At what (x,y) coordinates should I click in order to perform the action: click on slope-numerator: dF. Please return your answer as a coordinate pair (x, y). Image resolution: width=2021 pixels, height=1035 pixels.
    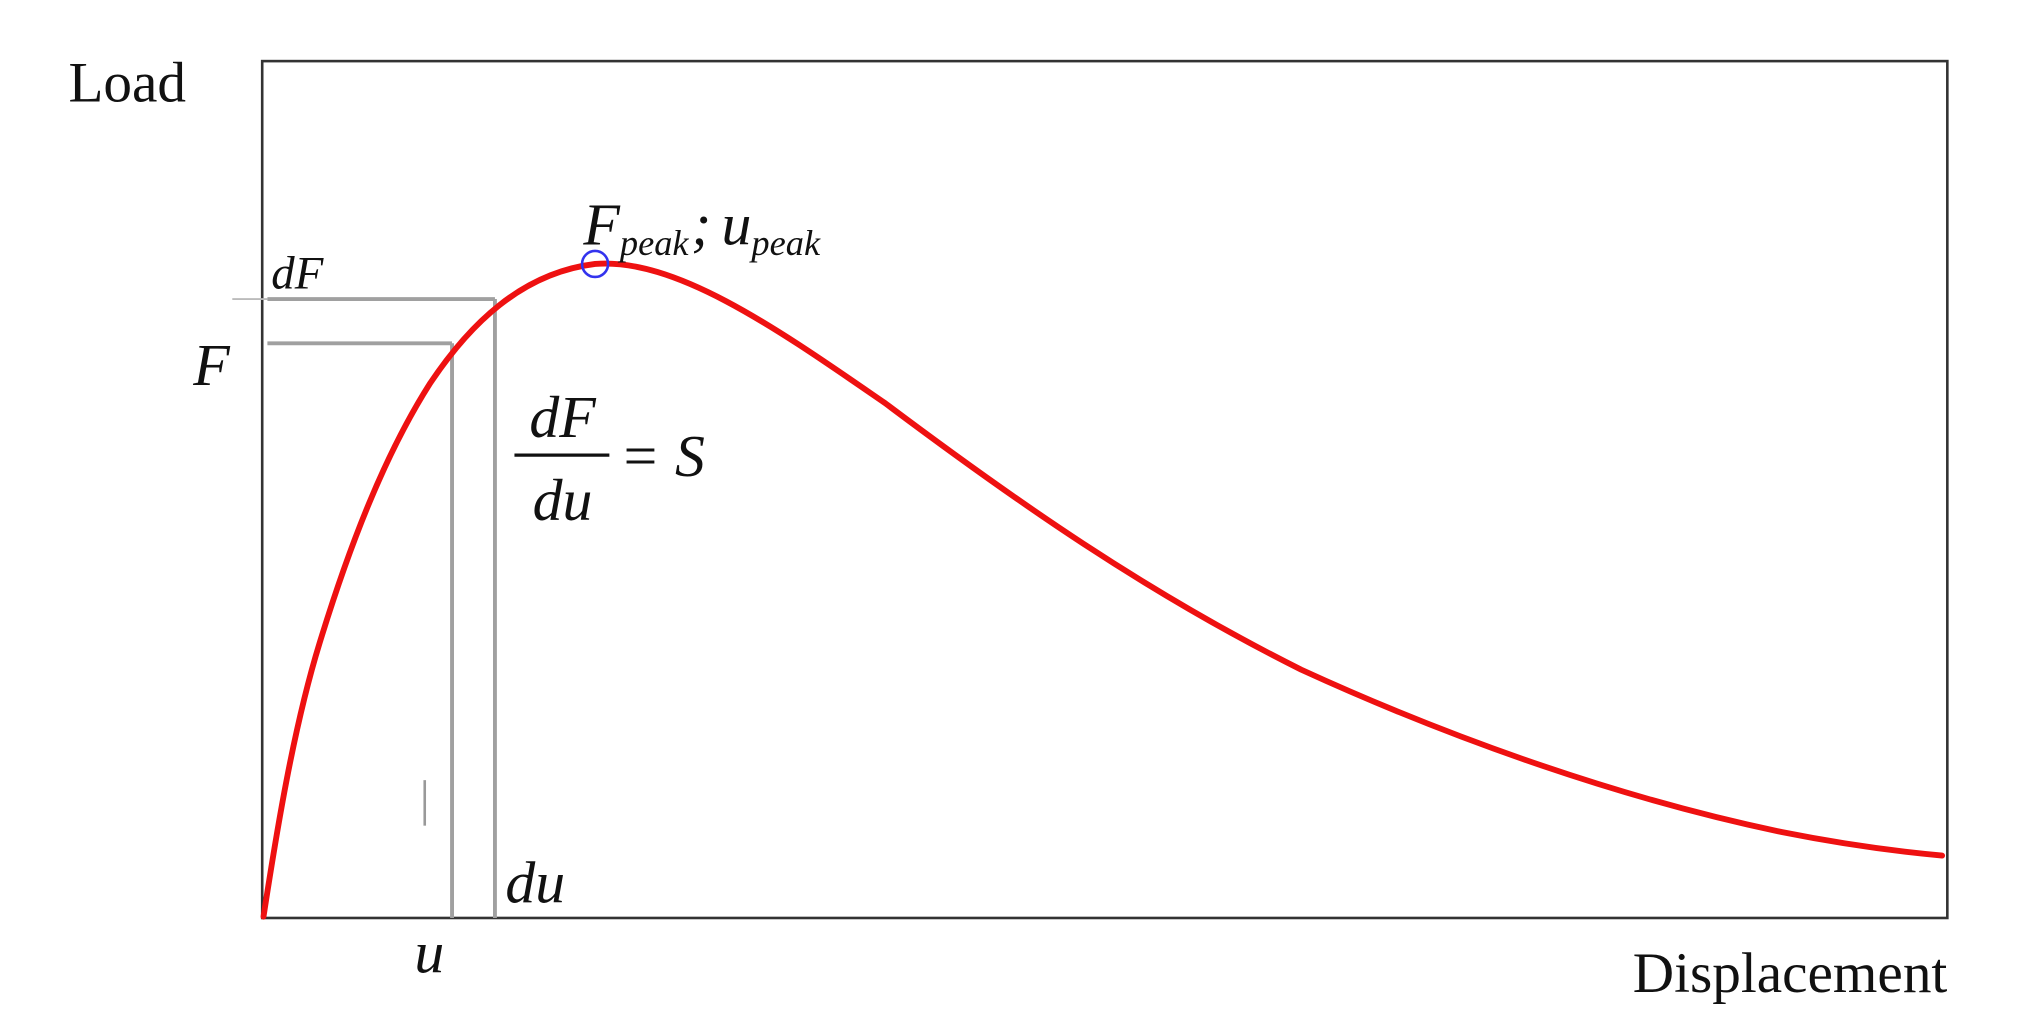
    Looking at the image, I should click on (563, 417).